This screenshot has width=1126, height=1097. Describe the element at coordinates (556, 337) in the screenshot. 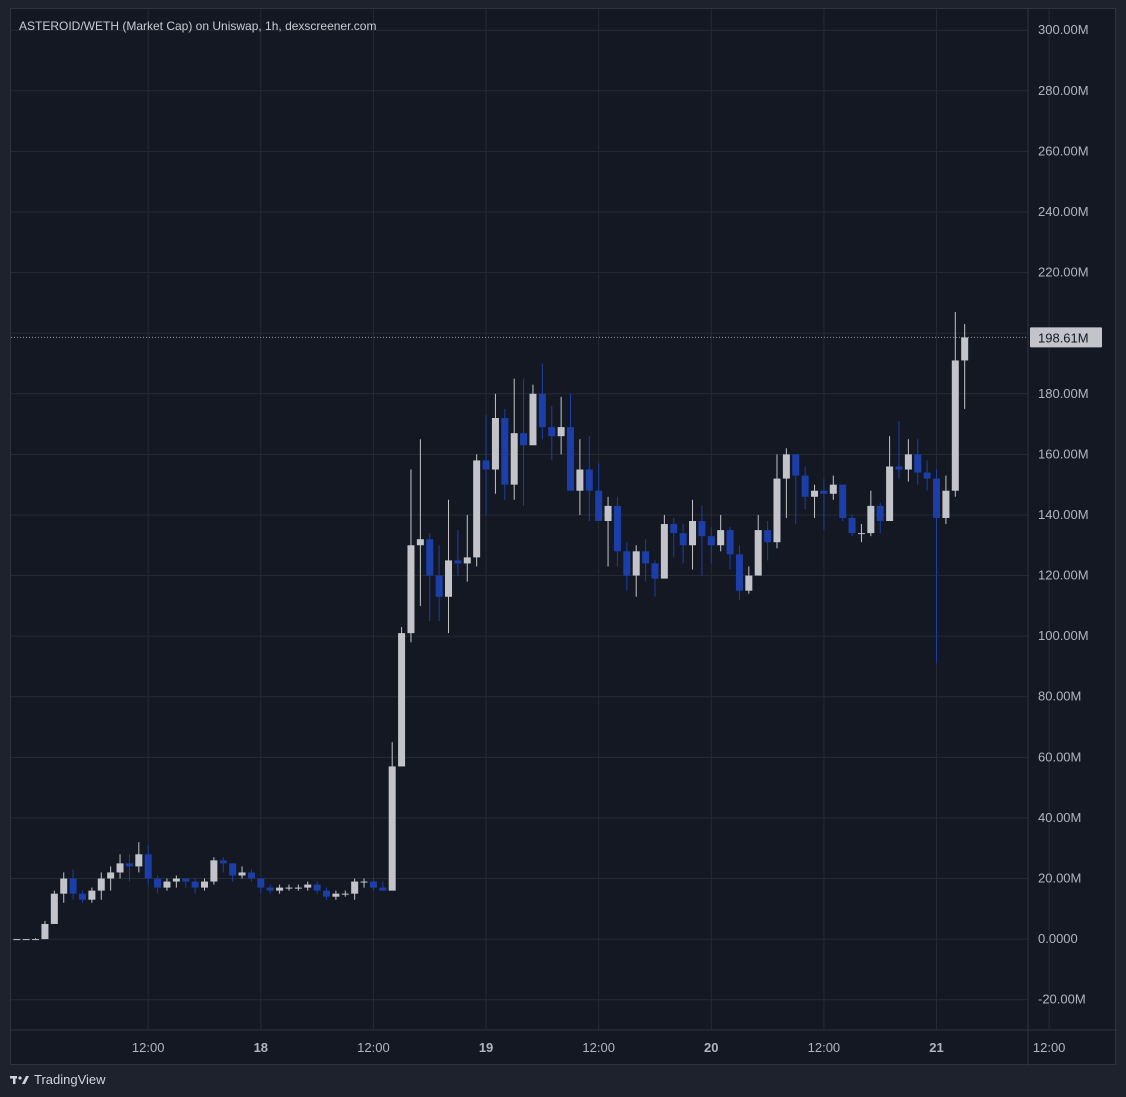

I see `last-price-marker: 198.61M` at that location.